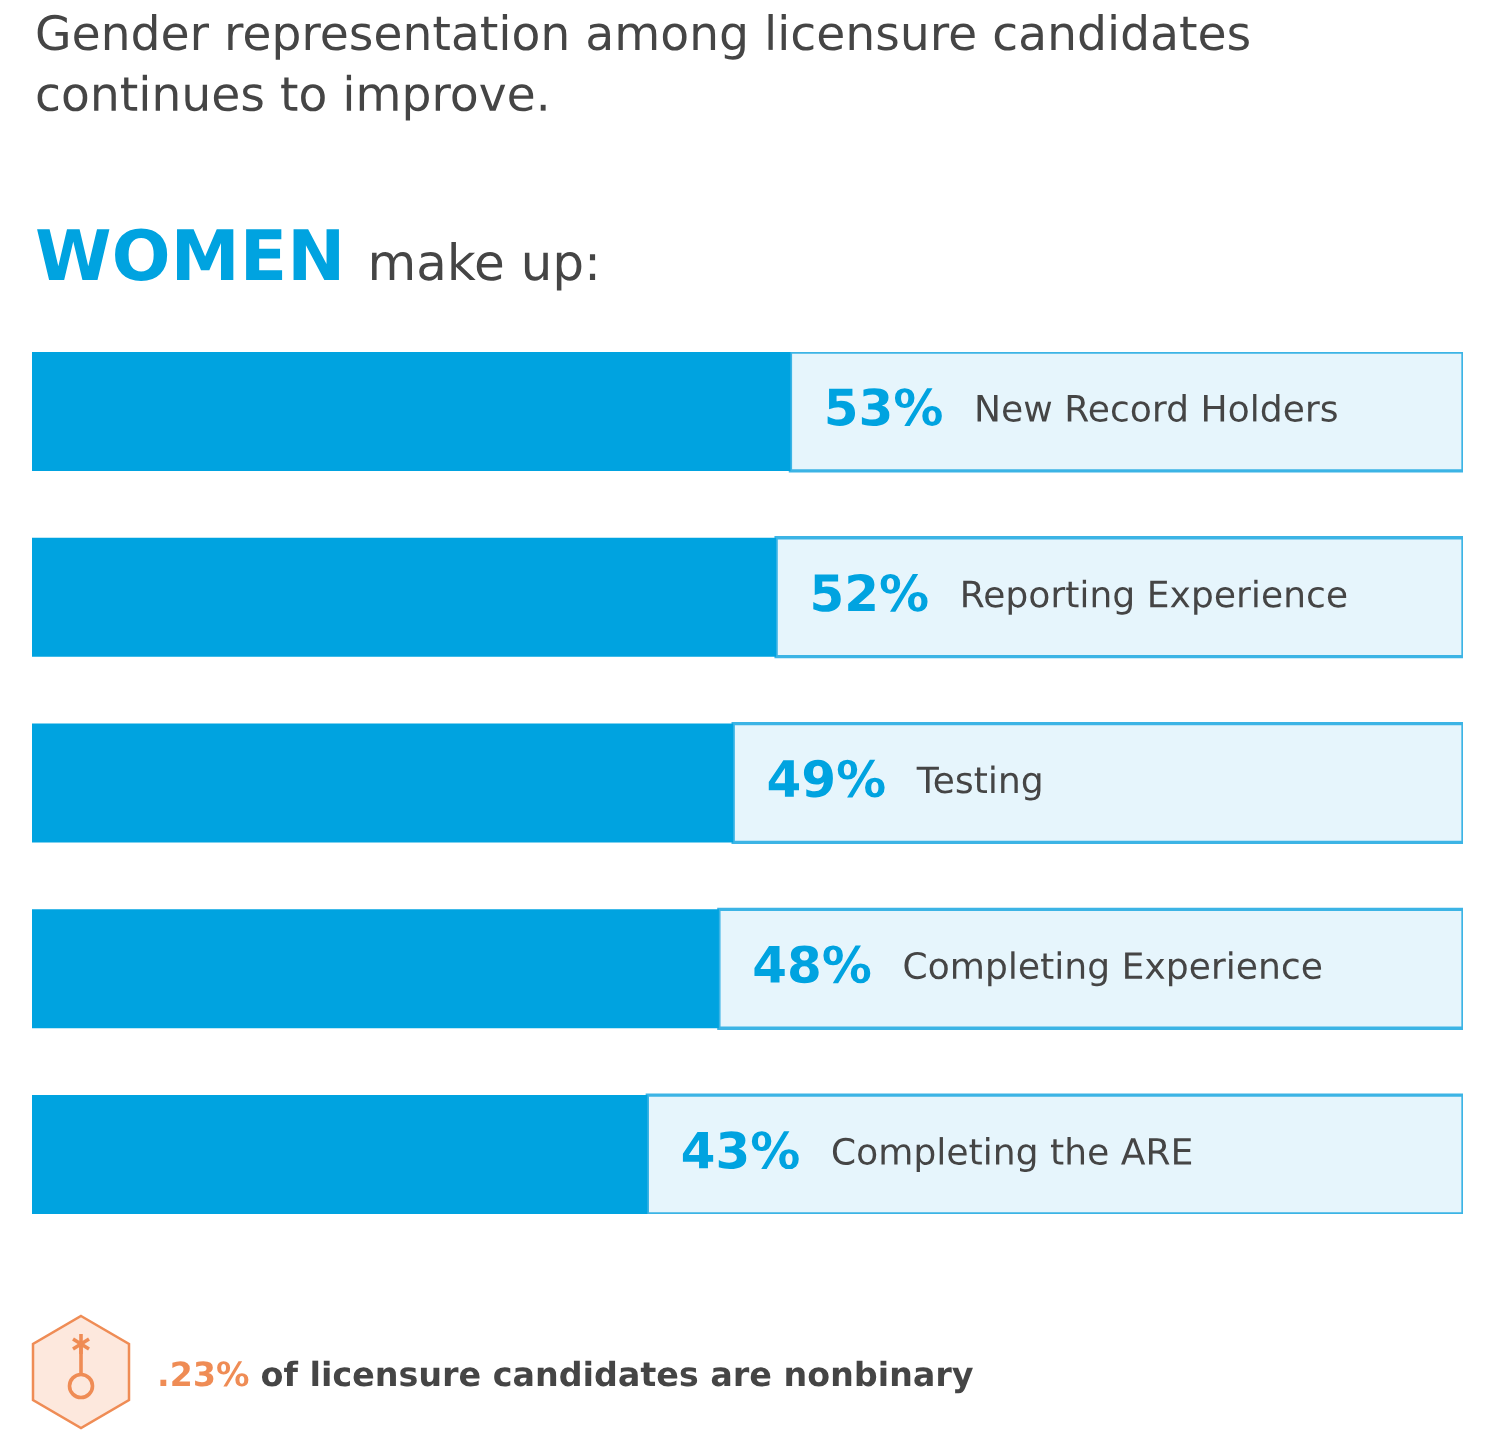 This screenshot has width=1500, height=1451. Describe the element at coordinates (978, 783) in the screenshot. I see `y-tick-label: Testing` at that location.